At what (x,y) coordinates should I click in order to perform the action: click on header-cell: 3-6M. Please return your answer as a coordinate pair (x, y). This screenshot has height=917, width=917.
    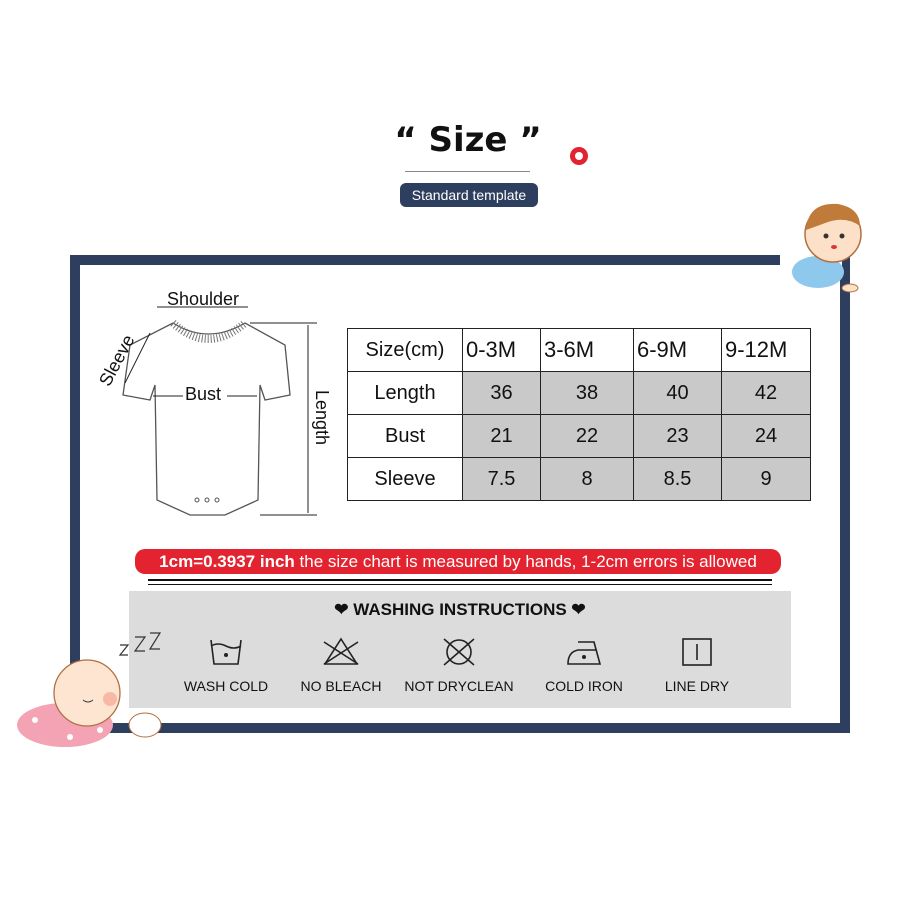
    Looking at the image, I should click on (587, 350).